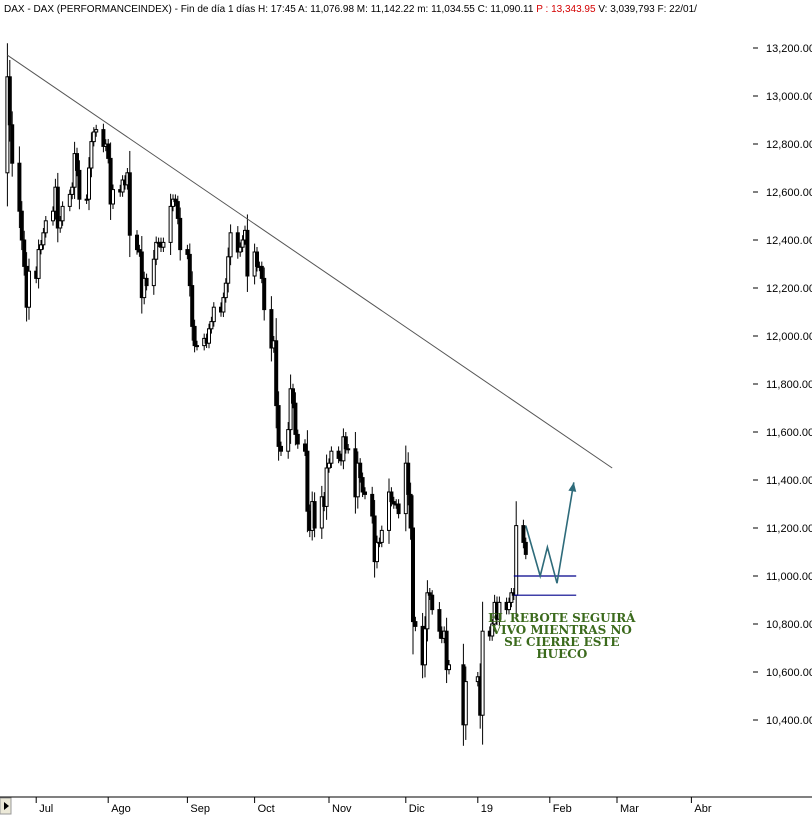  Describe the element at coordinates (789, 625) in the screenshot. I see `y-tick-label: 10,800.00` at that location.